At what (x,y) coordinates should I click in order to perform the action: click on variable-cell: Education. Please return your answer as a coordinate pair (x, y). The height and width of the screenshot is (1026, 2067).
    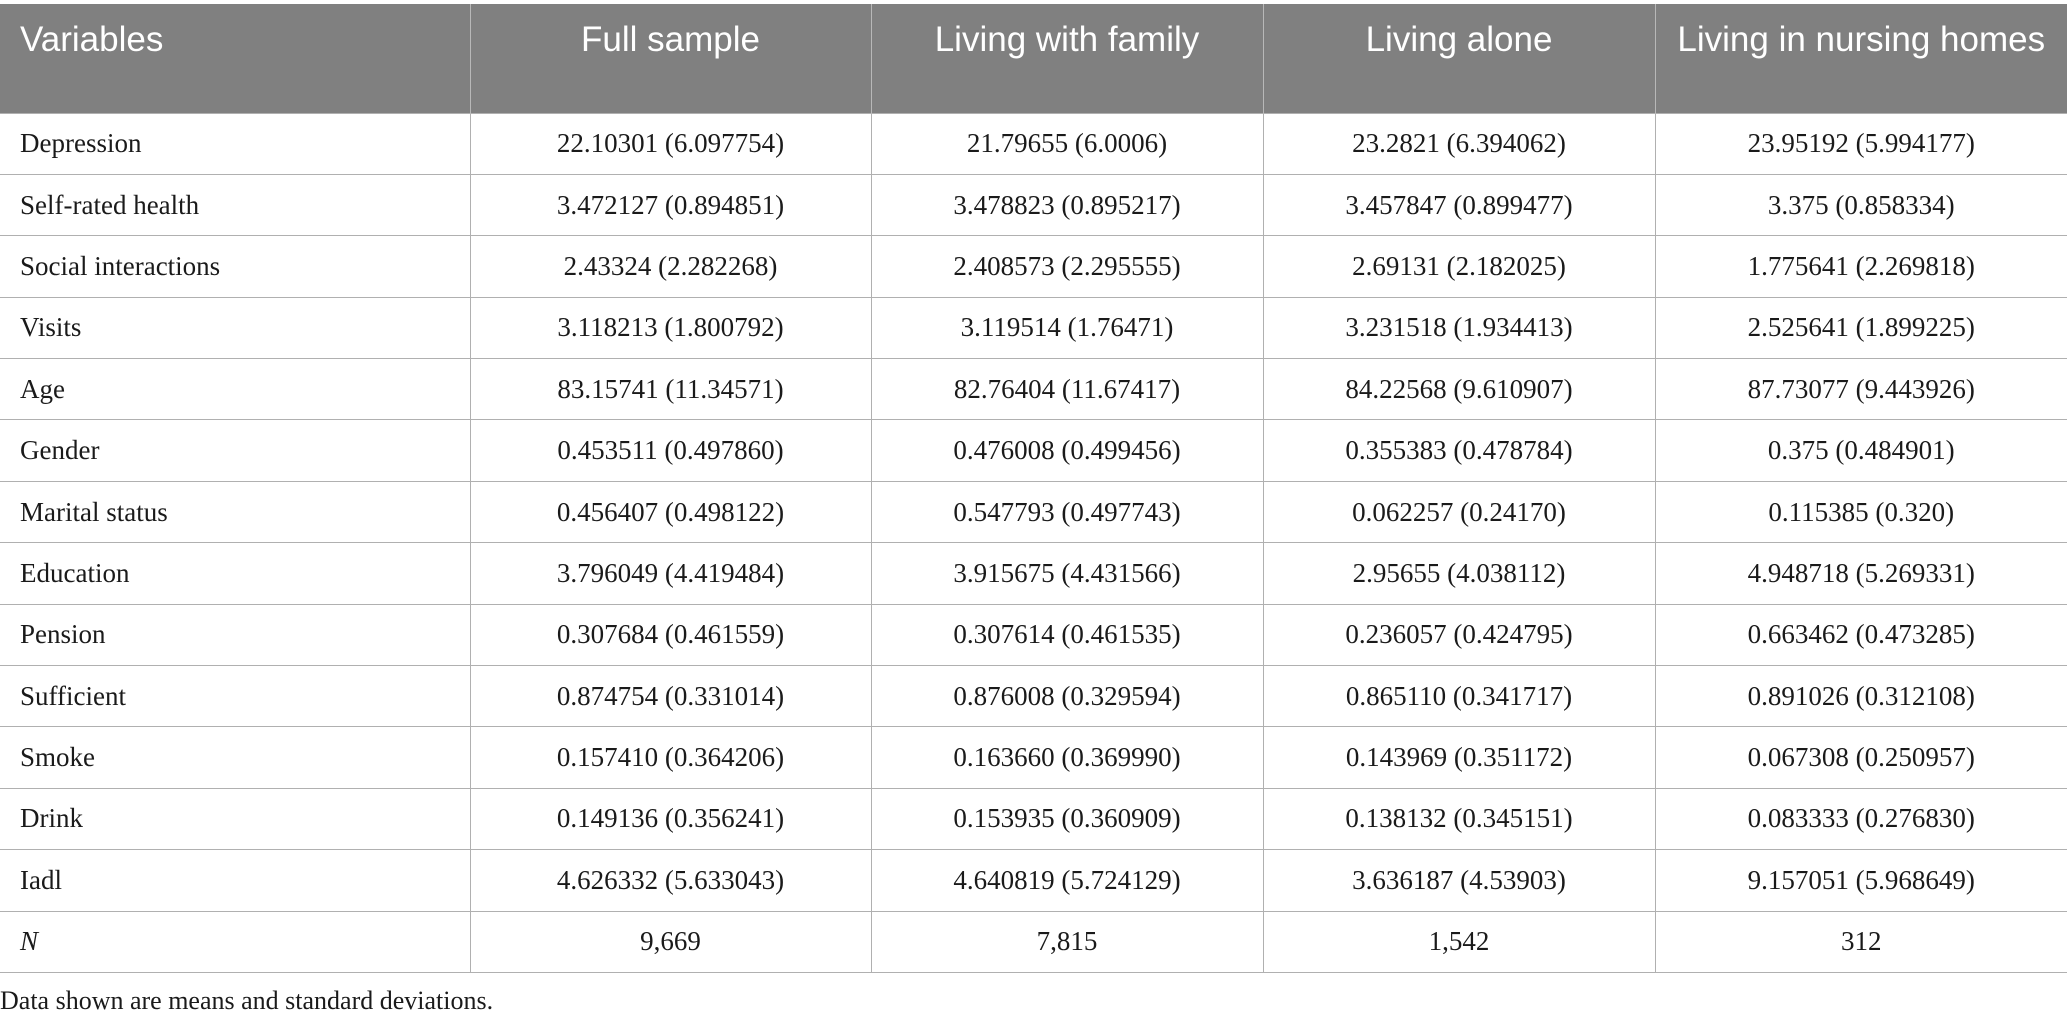
    Looking at the image, I should click on (235, 573).